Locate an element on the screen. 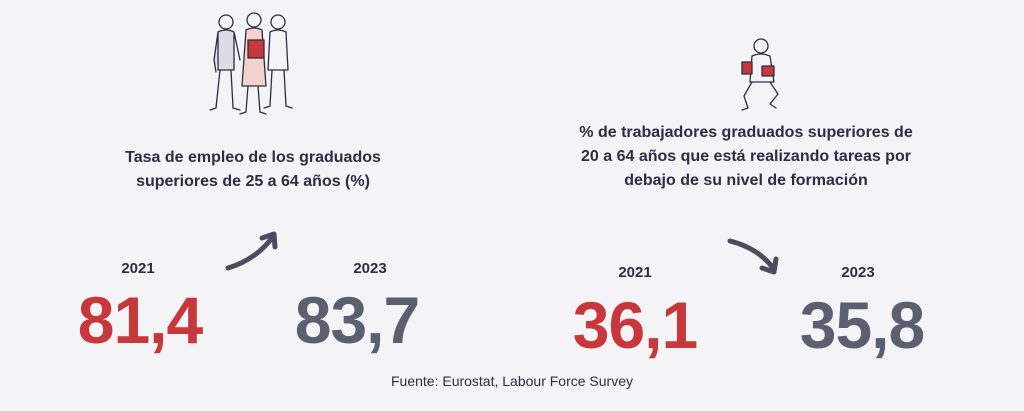  worker-illustration is located at coordinates (760, 74).